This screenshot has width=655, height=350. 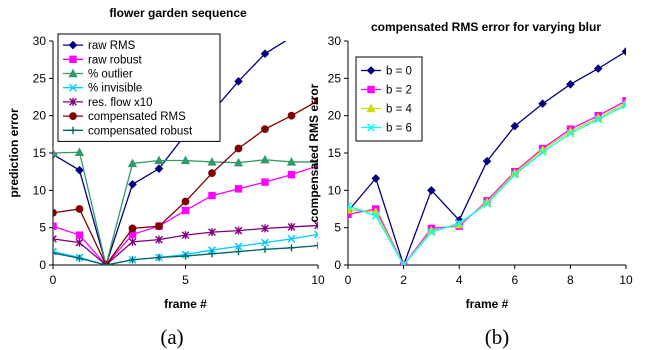 I want to click on legend-label: b = 4, so click(x=399, y=110).